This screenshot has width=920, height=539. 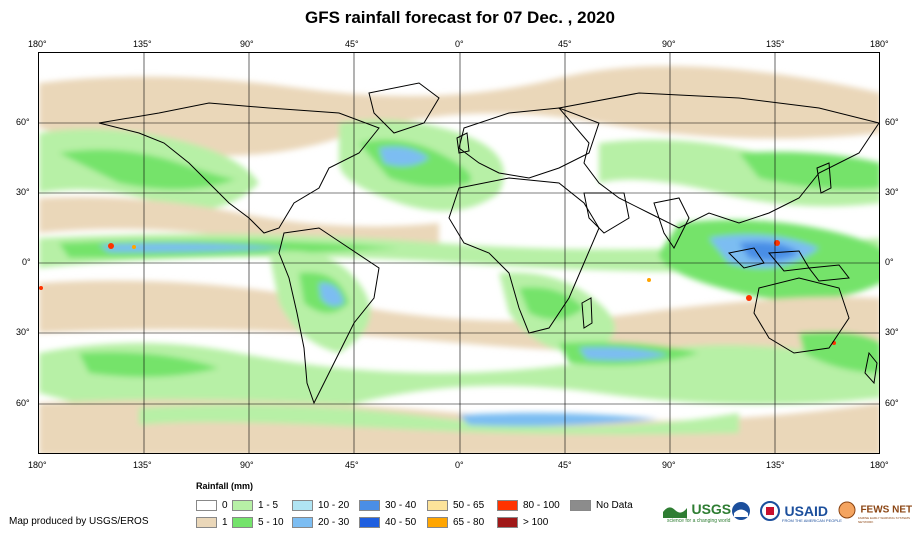 I want to click on usaid-logo: USAID FROM THE AMERICAN PEOPLE, so click(x=801, y=512).